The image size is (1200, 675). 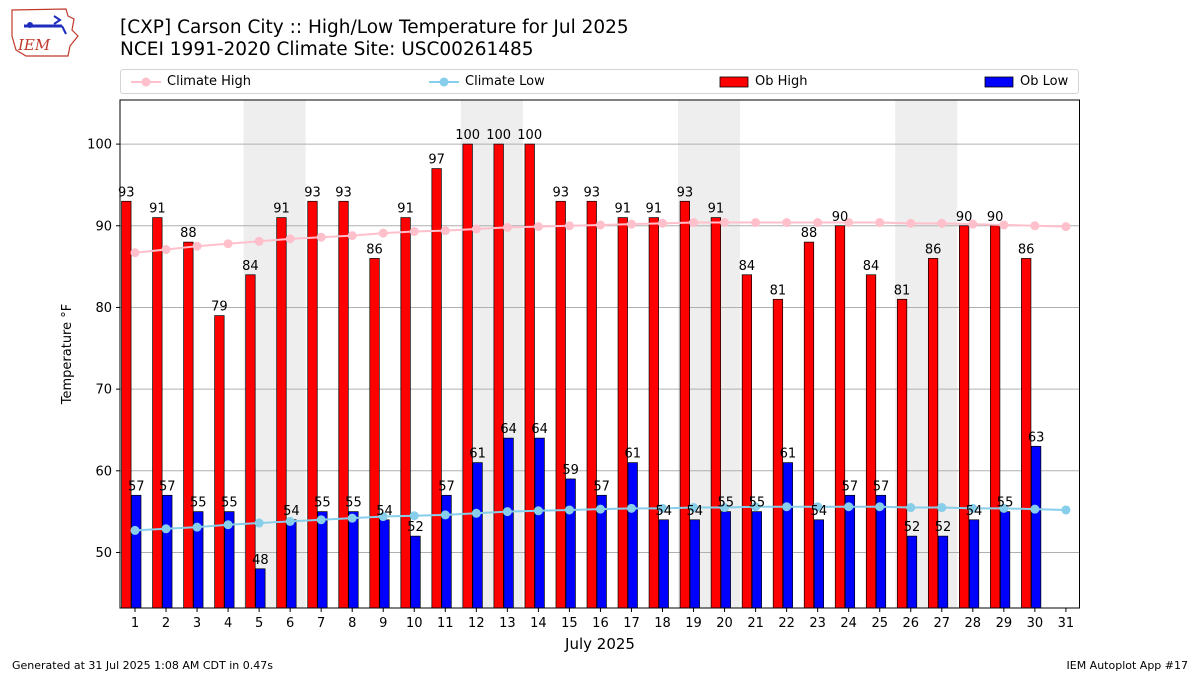 I want to click on x-tick-label: 23, so click(x=817, y=623).